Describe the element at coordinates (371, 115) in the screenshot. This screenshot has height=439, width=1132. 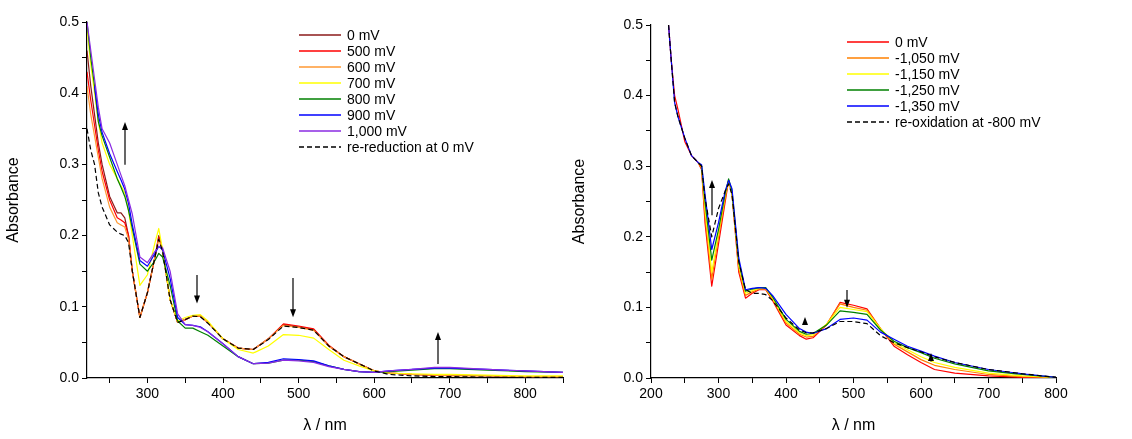
I see `legend-label: 900 mV` at that location.